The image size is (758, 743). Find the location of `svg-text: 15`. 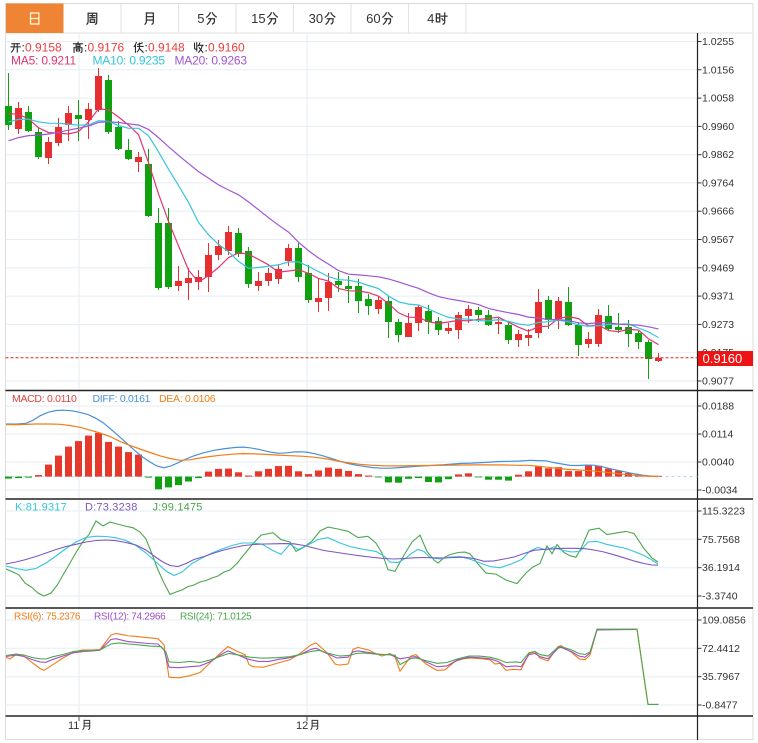

svg-text: 15 is located at coordinates (258, 18).